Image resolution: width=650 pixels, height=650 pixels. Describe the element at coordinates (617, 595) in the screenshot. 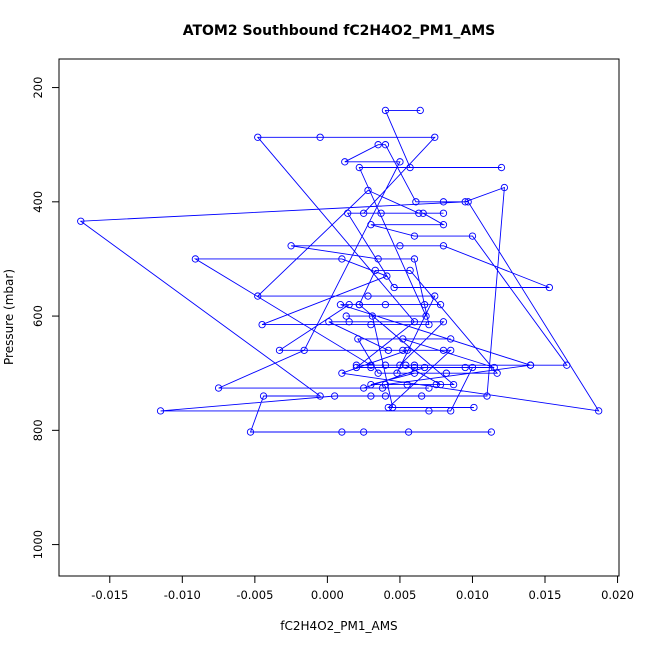

I see `x-tick-label: 0.020` at that location.